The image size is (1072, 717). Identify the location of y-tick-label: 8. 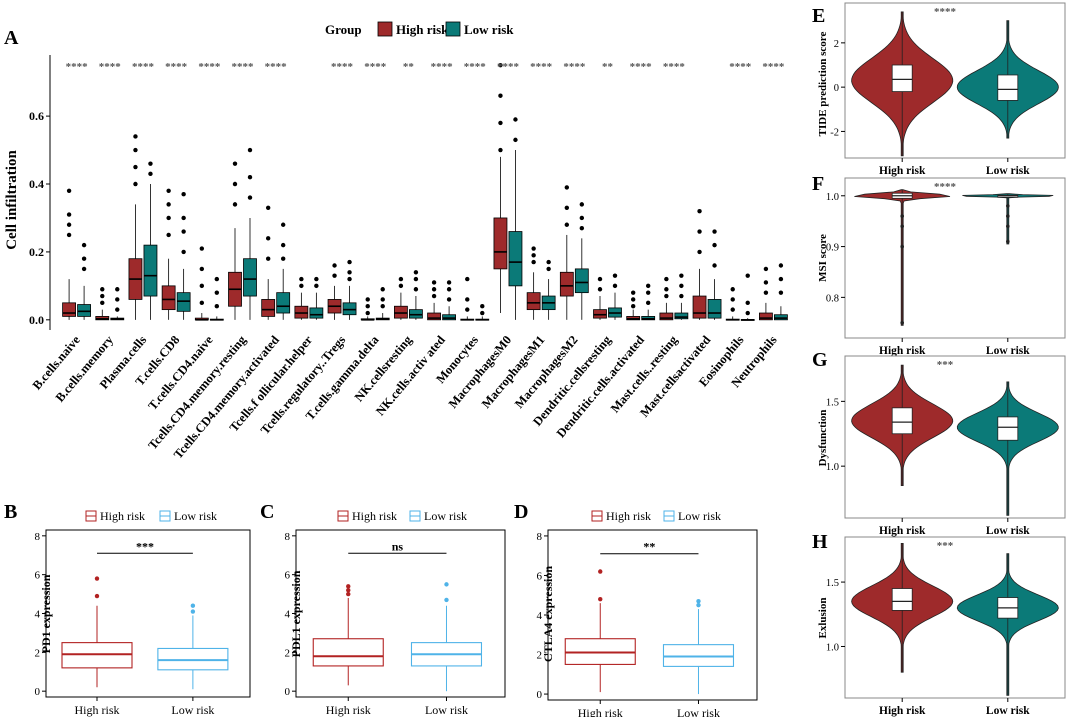
(540, 537).